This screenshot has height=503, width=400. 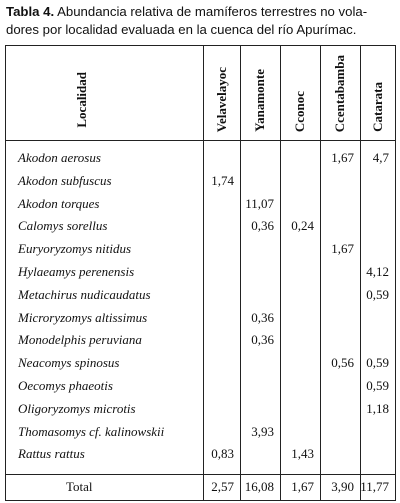 What do you see at coordinates (30, 11) in the screenshot?
I see `caption-label: Tabla 4.` at bounding box center [30, 11].